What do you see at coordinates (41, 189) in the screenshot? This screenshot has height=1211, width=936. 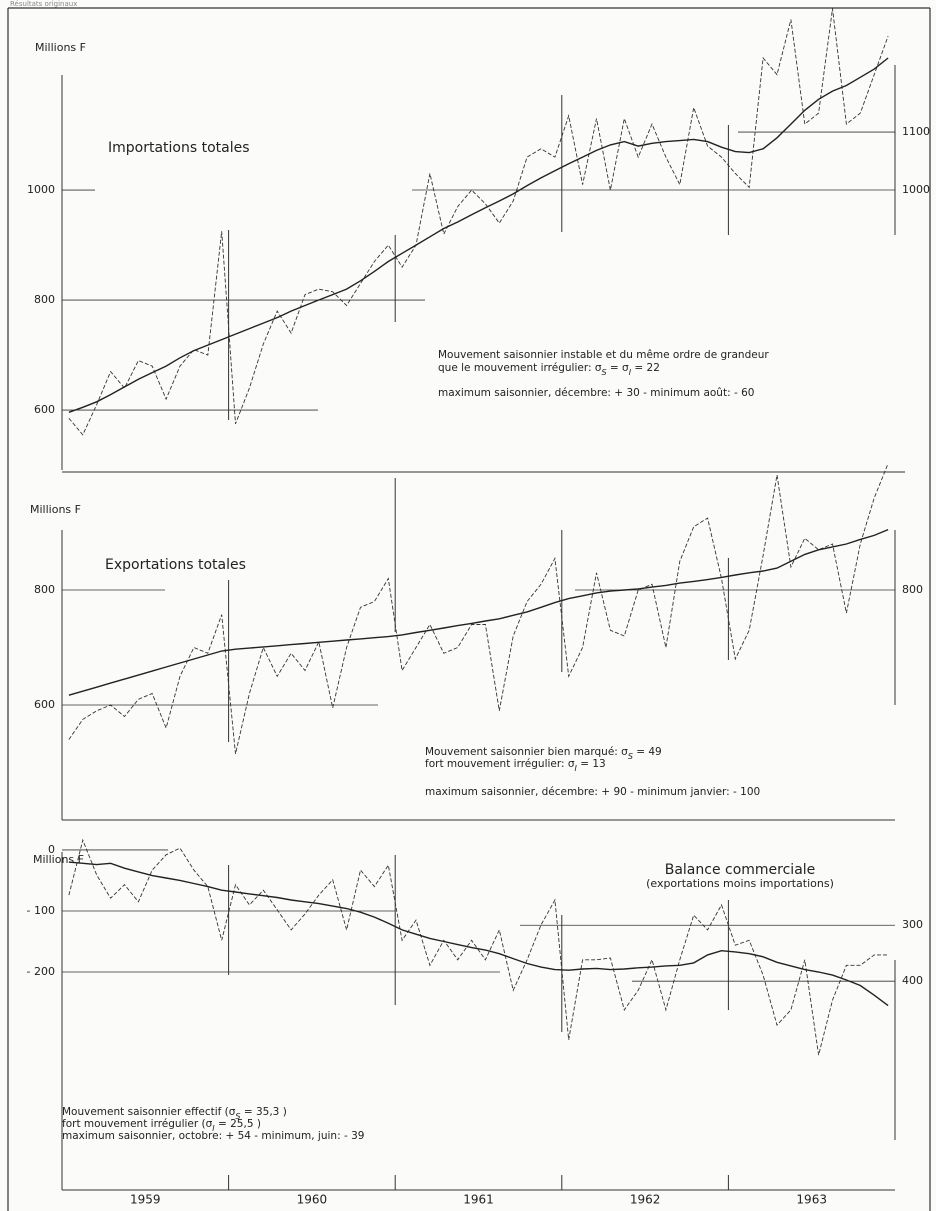 I see `y-tick-label: 1000` at bounding box center [41, 189].